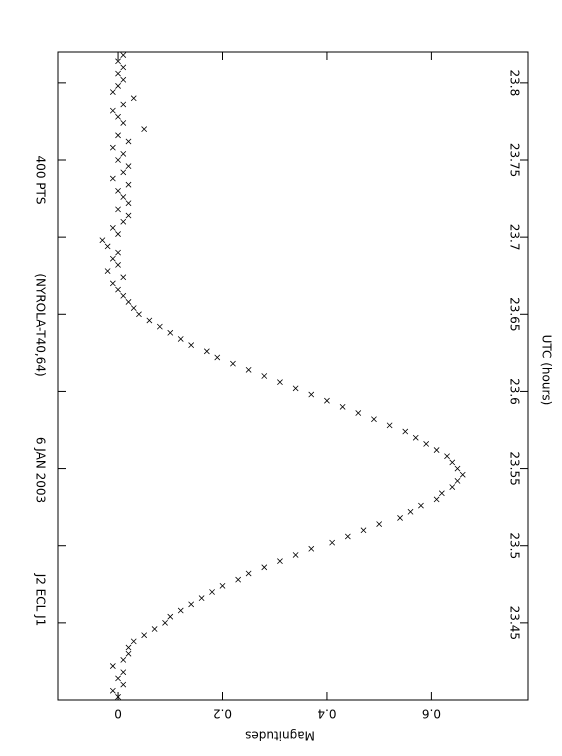  I want to click on y-tick-label: 0.6, so click(431, 714).